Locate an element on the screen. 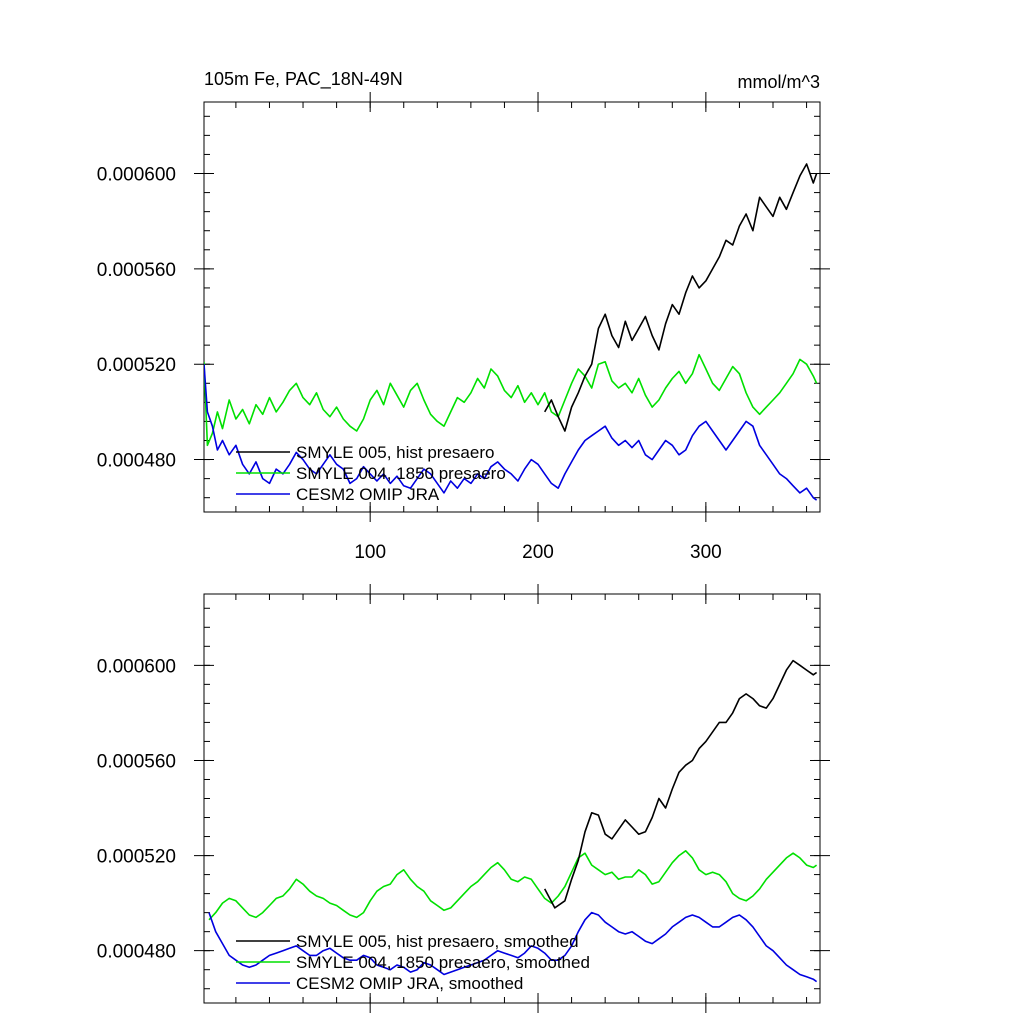 This screenshot has height=1024, width=1024. series-line-cesm2-omip-jra is located at coordinates (511, 432).